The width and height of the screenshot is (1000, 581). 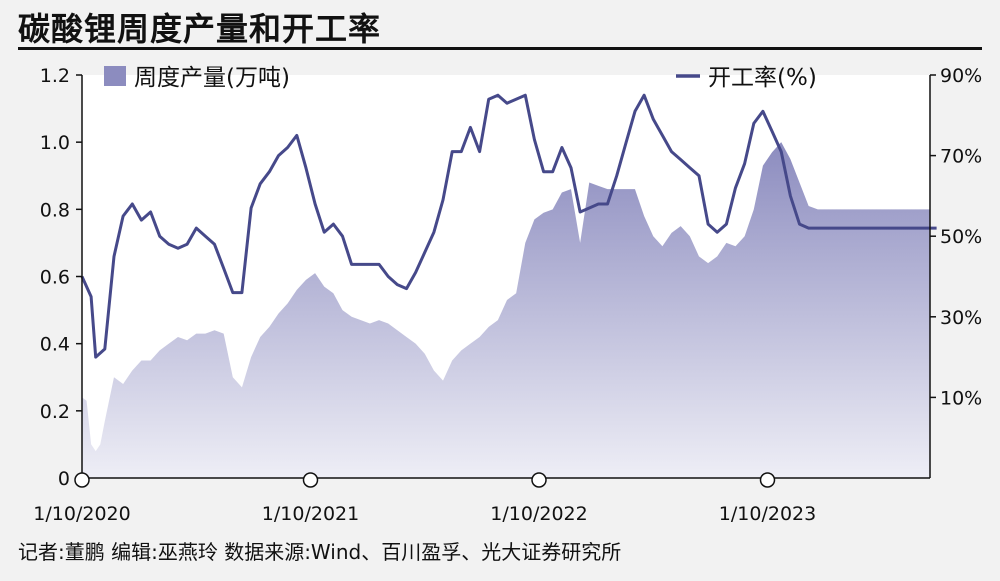 What do you see at coordinates (320, 552) in the screenshot?
I see `source-footer: 记者:董鹏 编辑:巫燕玲 数据来源:Wind、百川盈孚、光大证券研究所` at bounding box center [320, 552].